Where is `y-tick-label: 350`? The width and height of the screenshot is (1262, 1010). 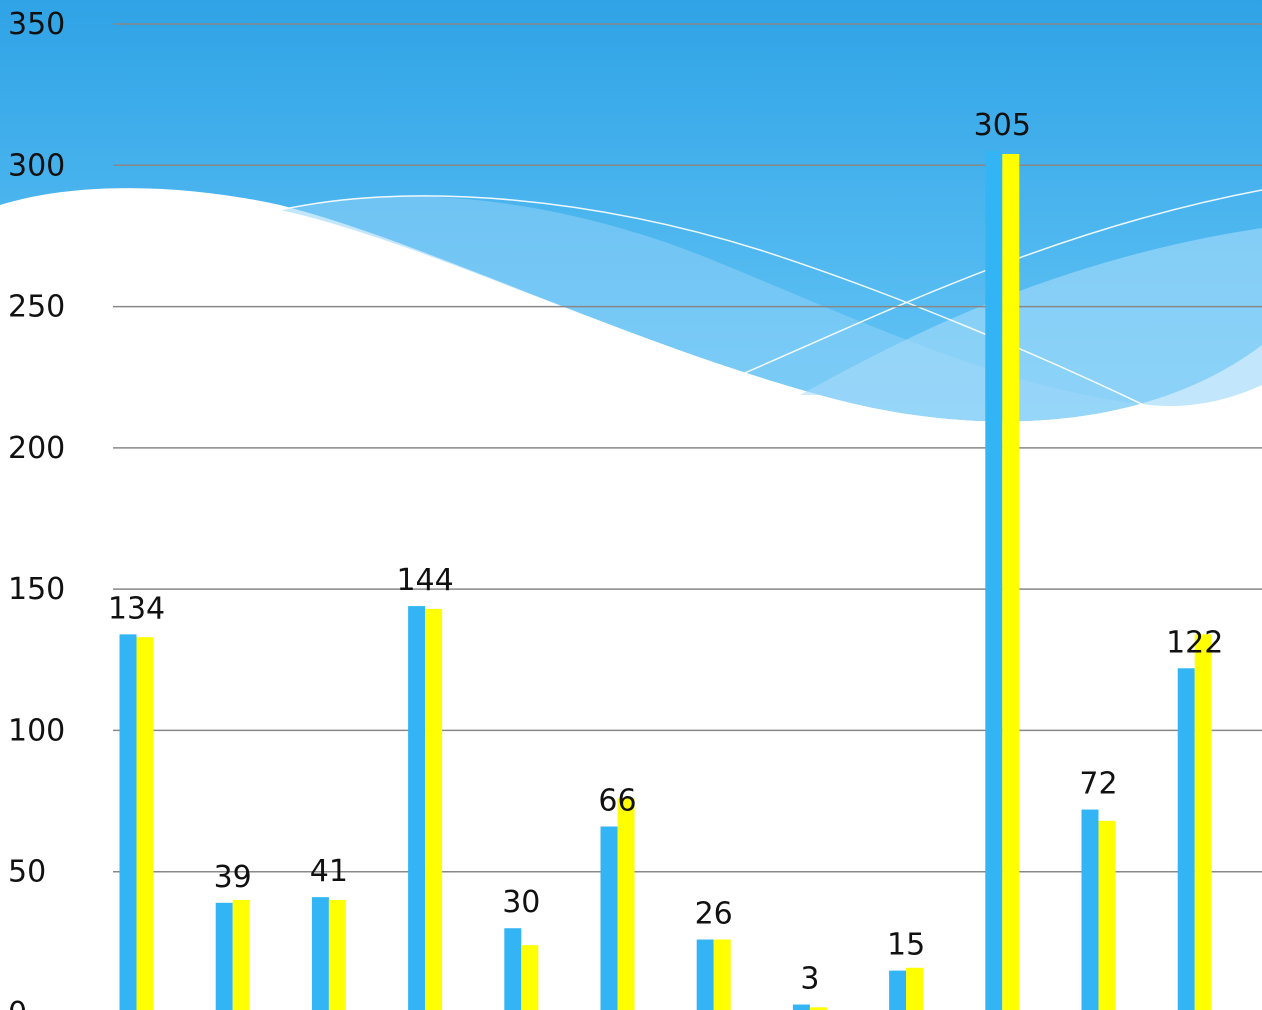 y-tick-label: 350 is located at coordinates (36, 24).